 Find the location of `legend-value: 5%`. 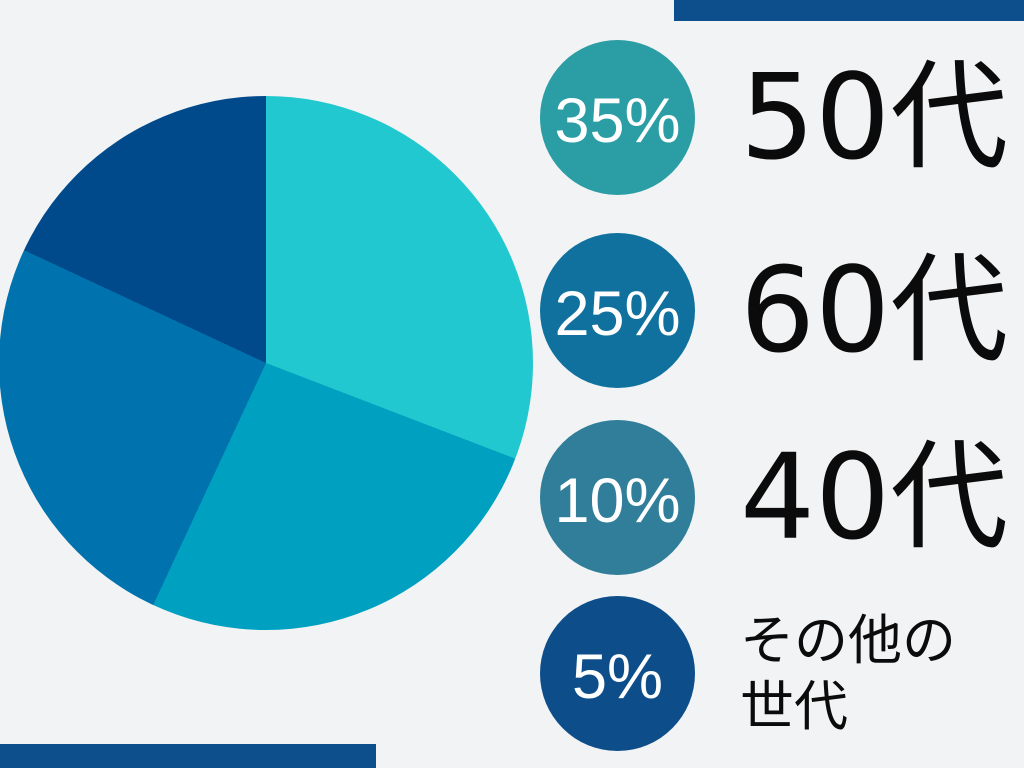

legend-value: 5% is located at coordinates (617, 676).